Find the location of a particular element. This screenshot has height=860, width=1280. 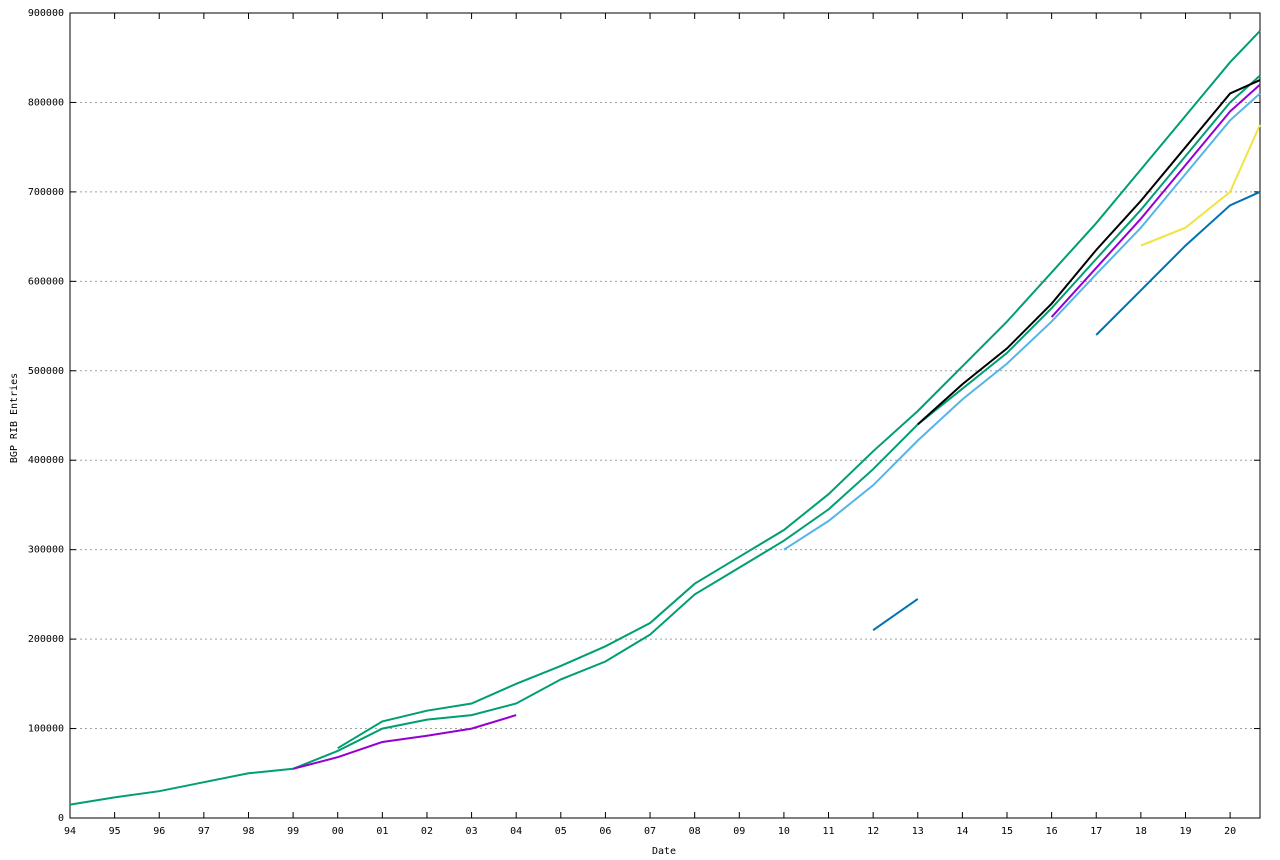

x-tick-label: 98 is located at coordinates (248, 831).